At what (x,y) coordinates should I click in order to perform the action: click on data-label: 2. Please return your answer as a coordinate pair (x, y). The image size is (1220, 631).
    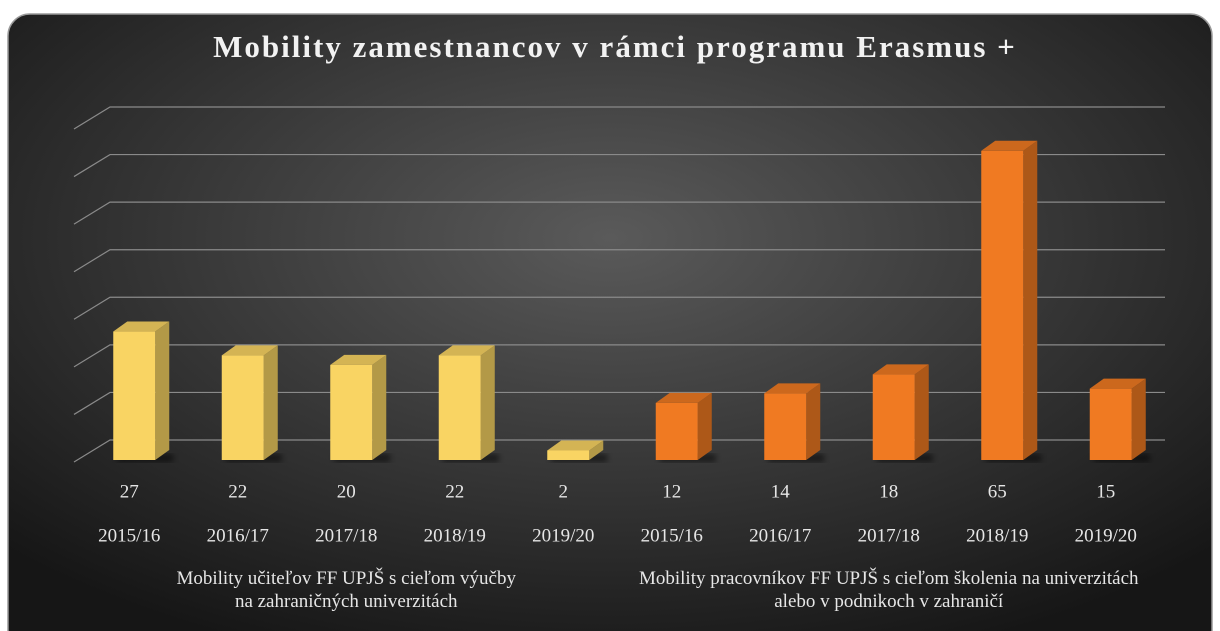
    Looking at the image, I should click on (564, 491).